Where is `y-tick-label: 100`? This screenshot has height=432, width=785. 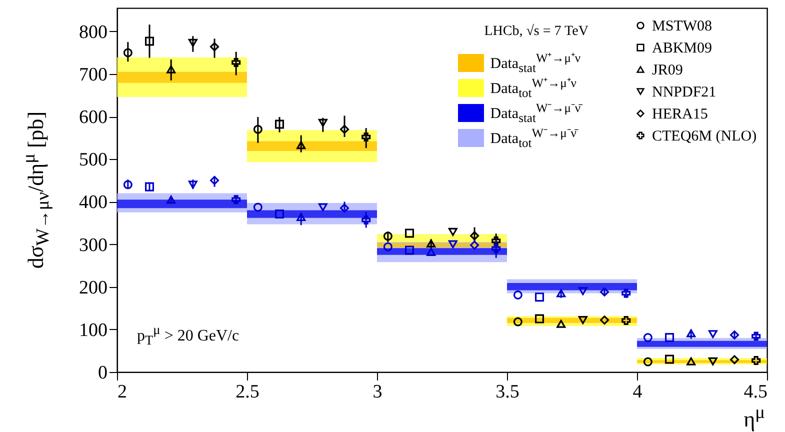 y-tick-label: 100 is located at coordinates (93, 330).